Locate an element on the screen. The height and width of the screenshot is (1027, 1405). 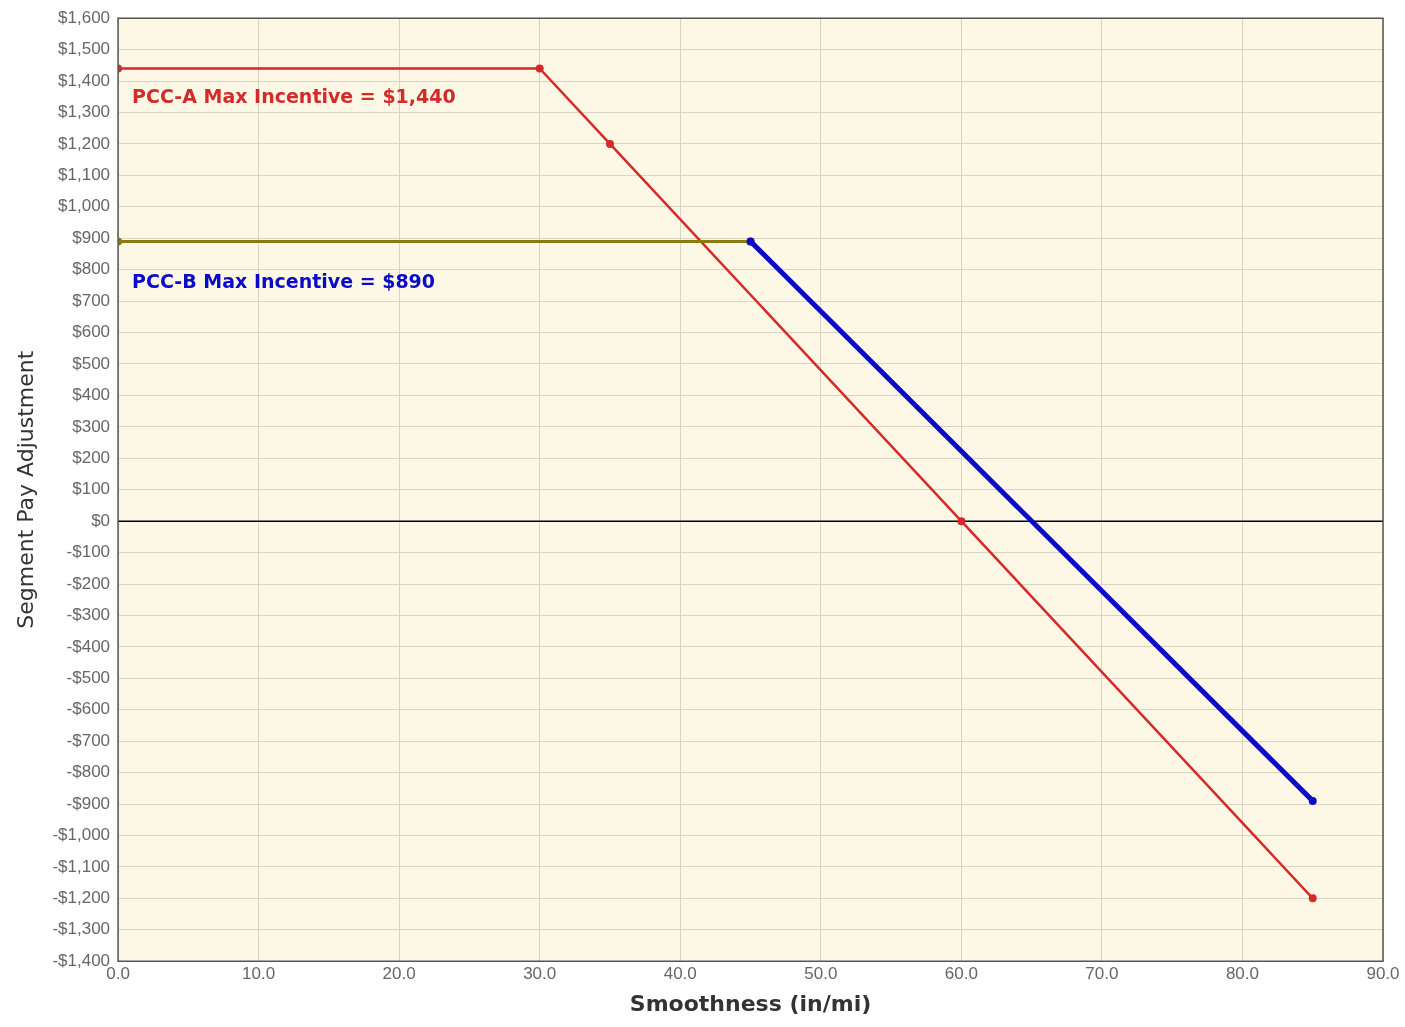
x-tick-label: 20.0 is located at coordinates (399, 974).